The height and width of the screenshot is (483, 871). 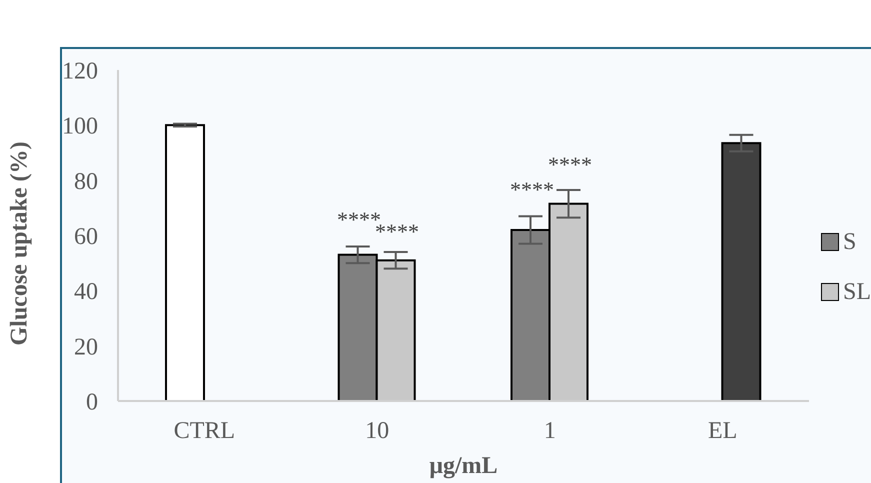 I want to click on y-tick-label: 120, so click(x=80, y=71).